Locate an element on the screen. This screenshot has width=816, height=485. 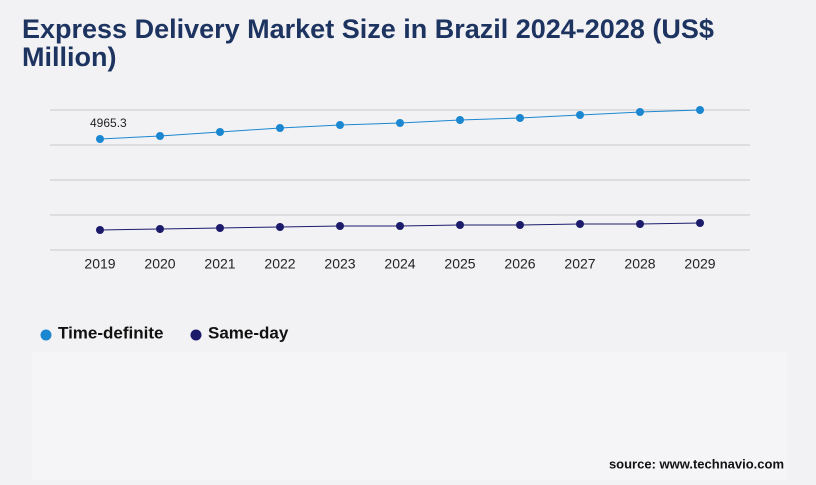
x-tick-label: 2029 is located at coordinates (699, 264).